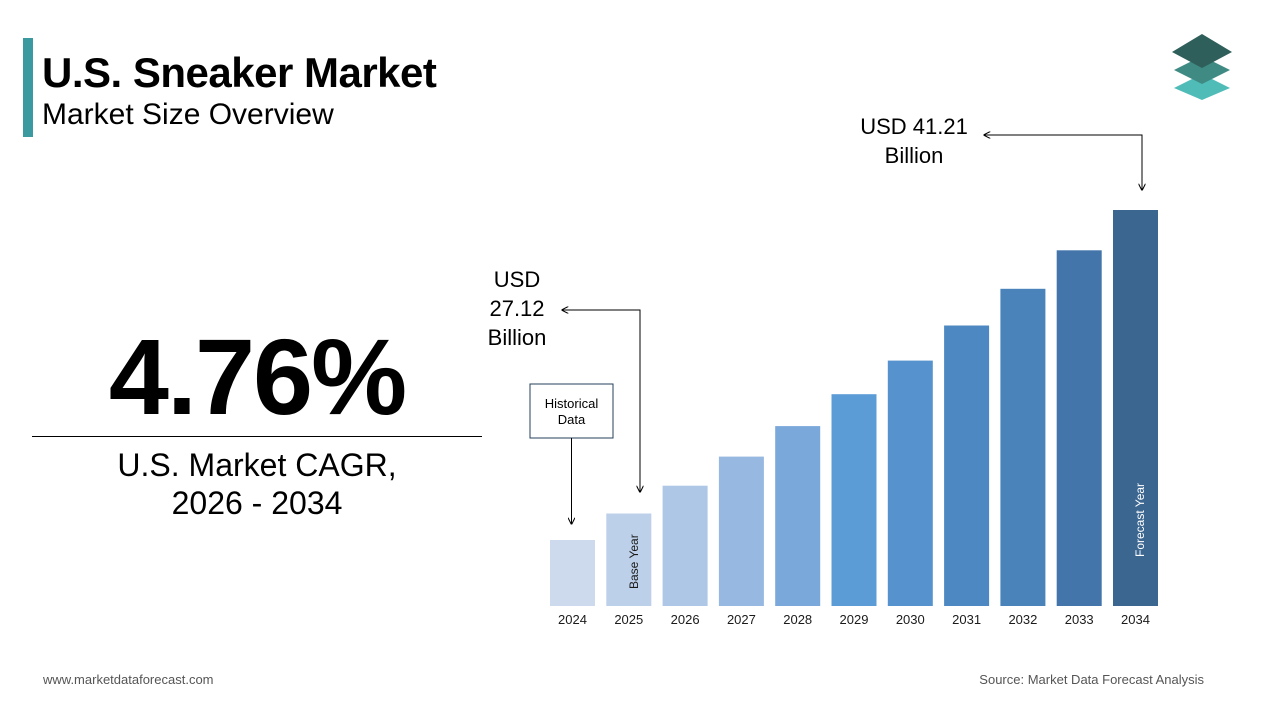 Image resolution: width=1280 pixels, height=720 pixels. I want to click on x-tick-label: 2026, so click(685, 619).